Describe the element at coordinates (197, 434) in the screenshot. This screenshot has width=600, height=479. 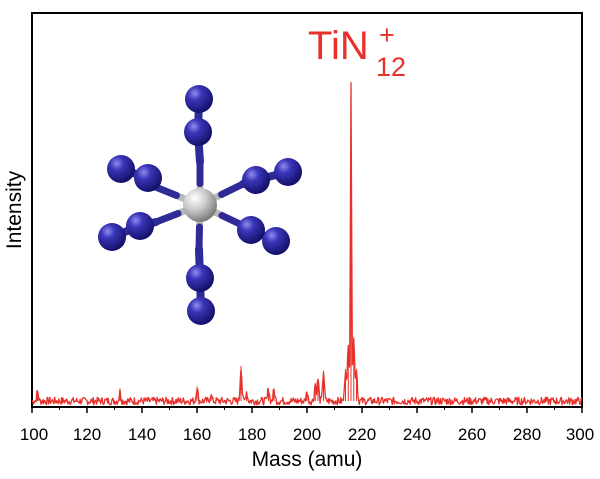
I see `x-tick-label-160: 160` at that location.